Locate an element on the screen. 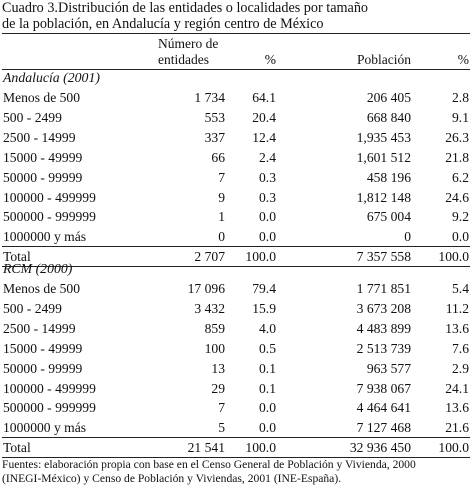  cell-entidades: 337 is located at coordinates (214, 137).